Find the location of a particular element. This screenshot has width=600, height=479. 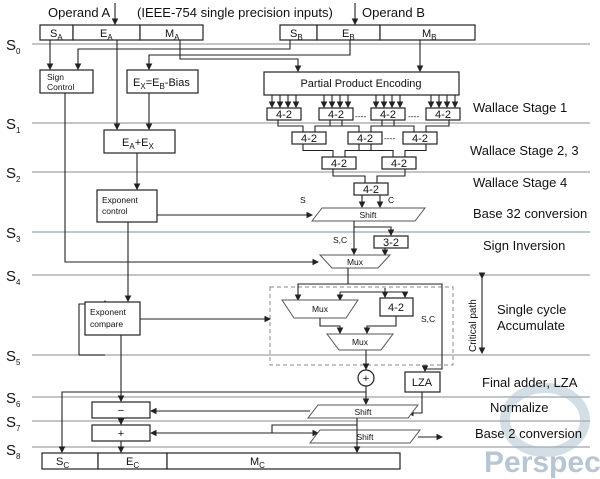

stage-label: S5 is located at coordinates (13, 357).